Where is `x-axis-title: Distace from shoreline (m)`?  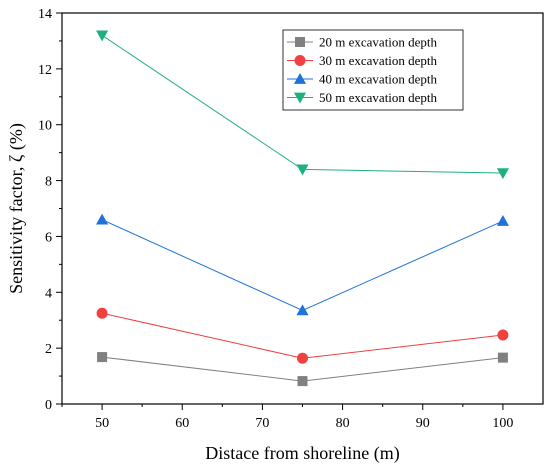
x-axis-title: Distace from shoreline (m) is located at coordinates (302, 453).